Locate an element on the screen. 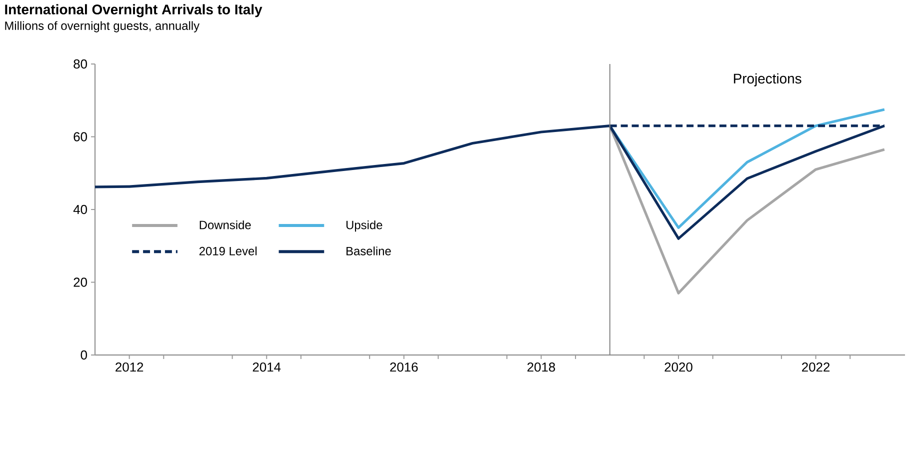 The height and width of the screenshot is (453, 911). x-tick-label: 2014 is located at coordinates (266, 367).